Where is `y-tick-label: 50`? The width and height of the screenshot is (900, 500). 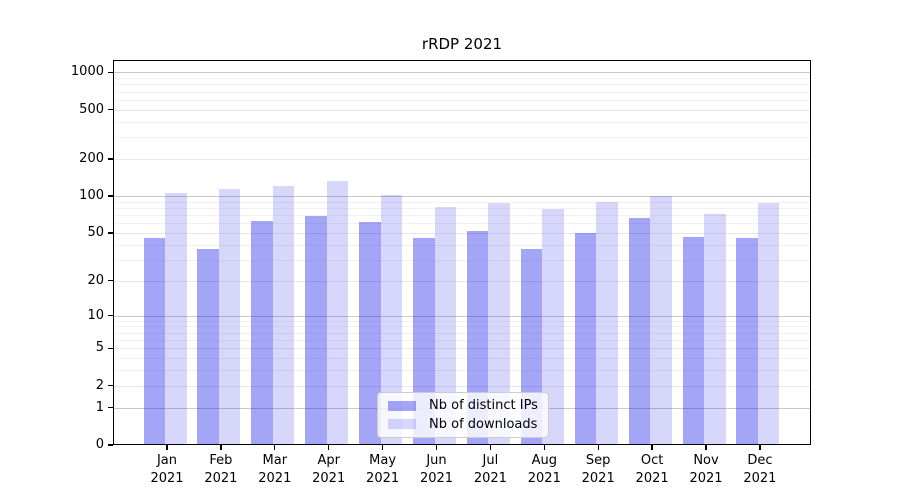 y-tick-label: 50 is located at coordinates (95, 232).